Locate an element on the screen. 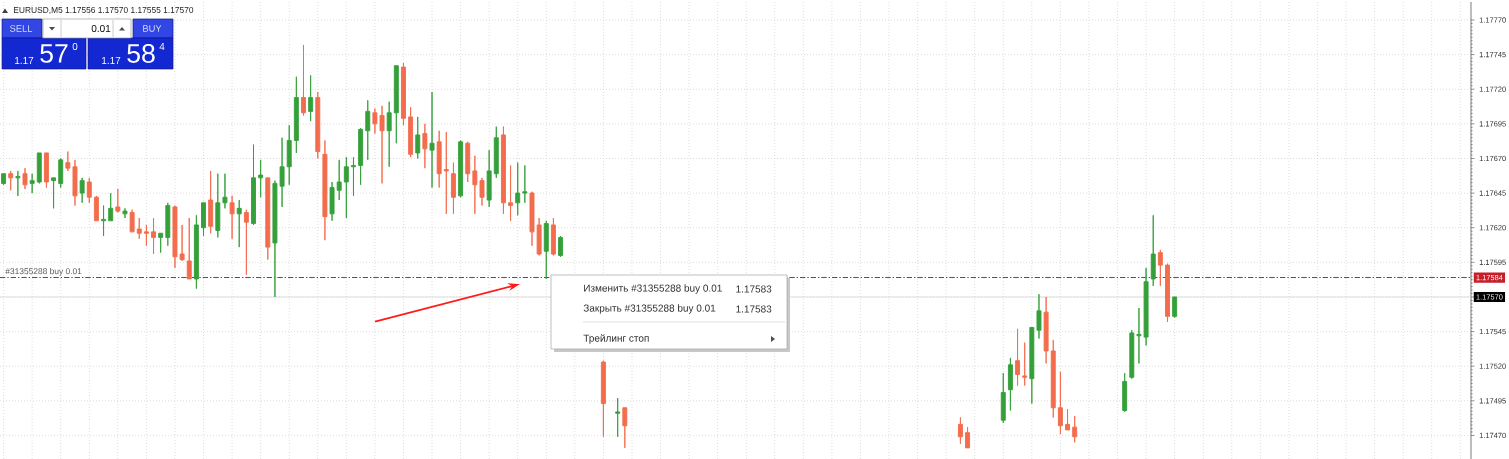 Image resolution: width=1509 pixels, height=459 pixels. text: EURUSD,M5 1.17556 1.17570 1.17555 1.17570 is located at coordinates (103, 10).